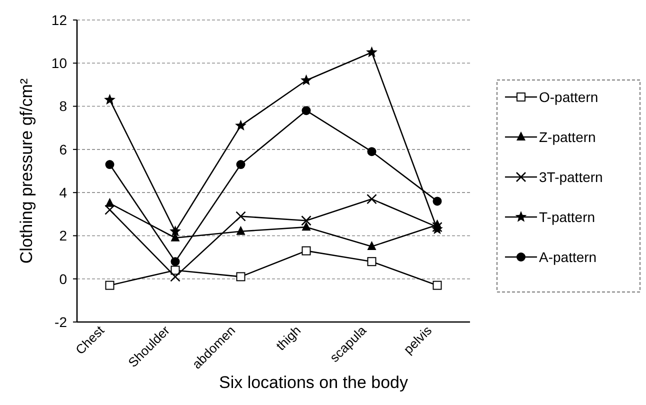 The image size is (646, 405). What do you see at coordinates (26, 171) in the screenshot?
I see `y-axis-title: Clothing pressure gf/cm²` at bounding box center [26, 171].